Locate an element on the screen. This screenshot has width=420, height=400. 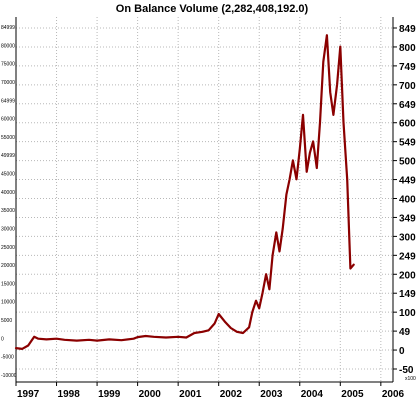
right-tick-label: 100 is located at coordinates (407, 313).